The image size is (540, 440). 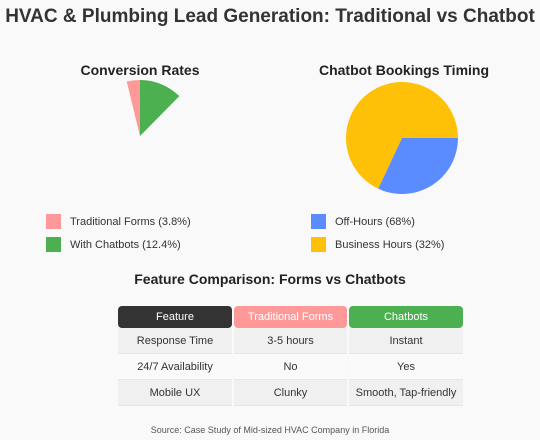 I want to click on header-chatbots: Chatbots, so click(x=406, y=317).